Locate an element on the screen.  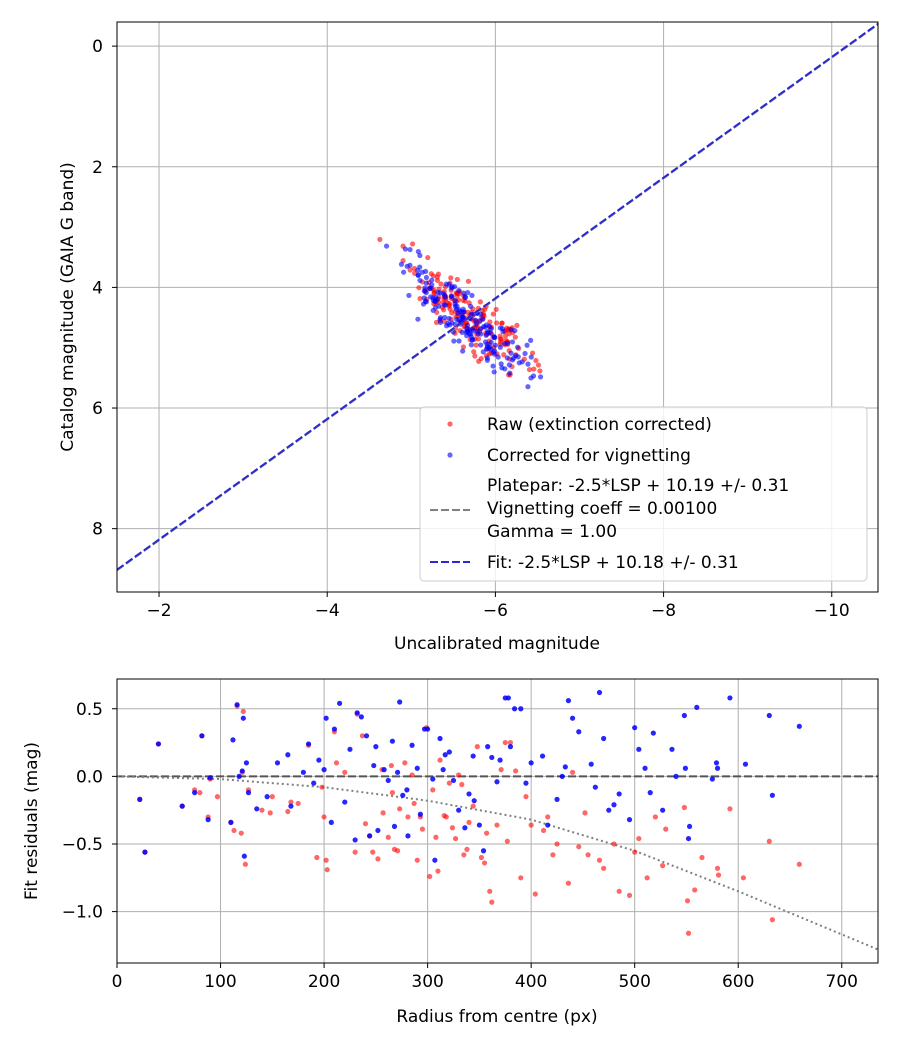
top-y-tick-label: 2 is located at coordinates (97, 168).